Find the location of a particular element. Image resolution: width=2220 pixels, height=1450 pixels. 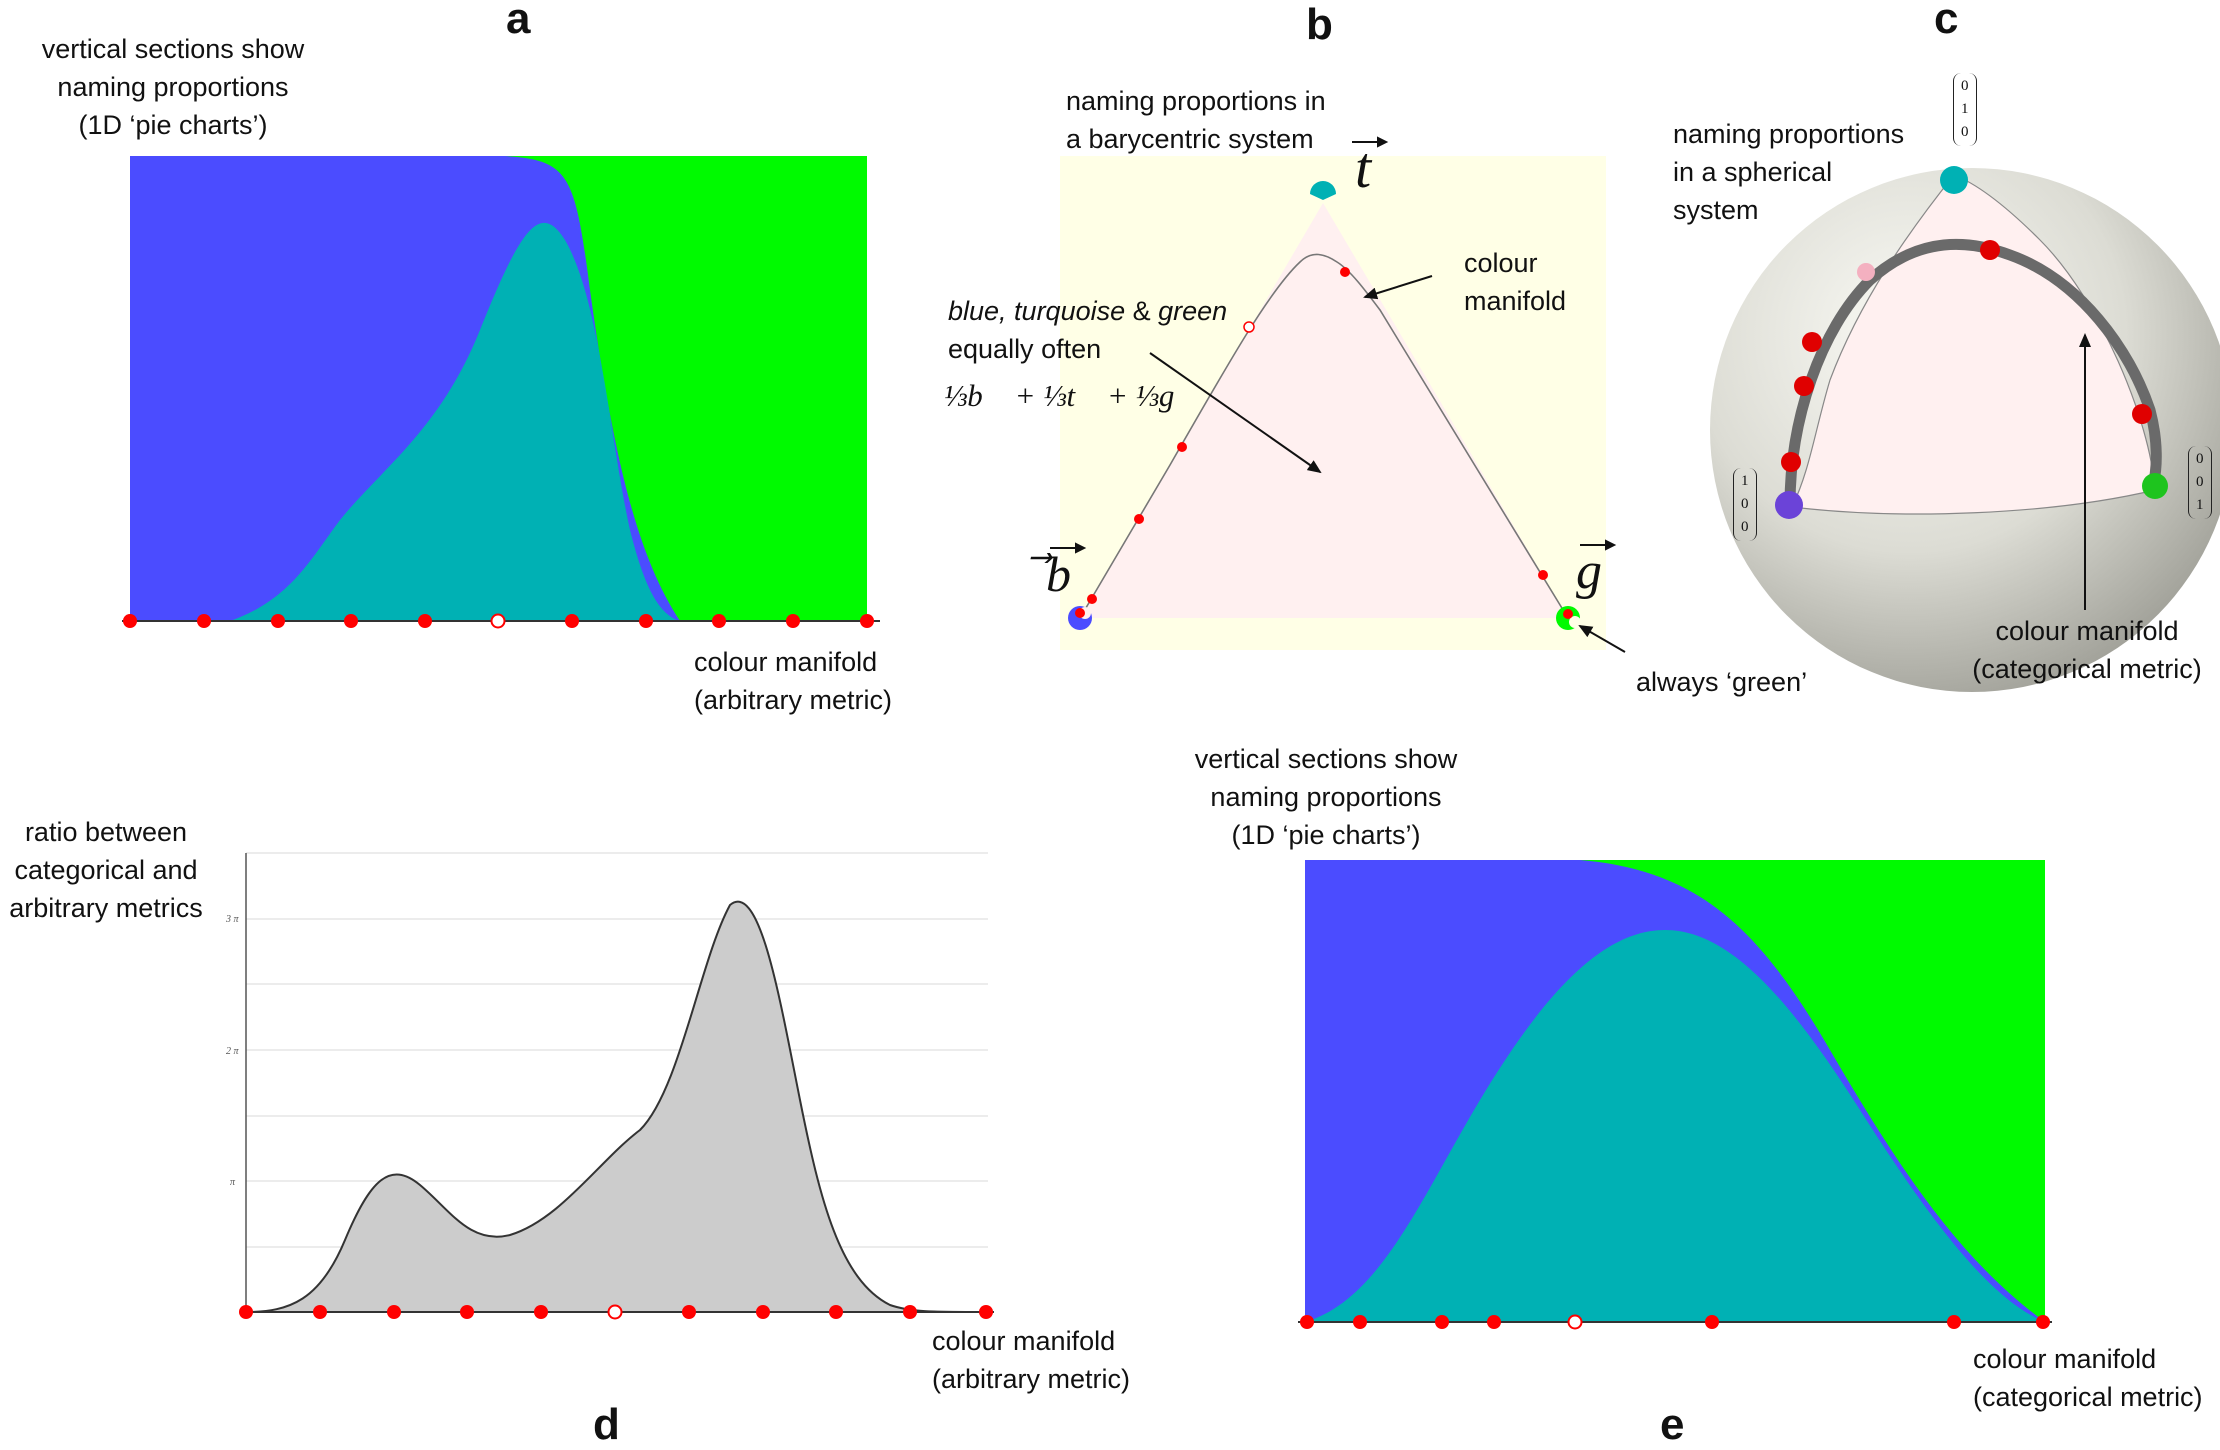

panel-b-equal-label: blue, turquoise & green equally often is located at coordinates (1087, 330).